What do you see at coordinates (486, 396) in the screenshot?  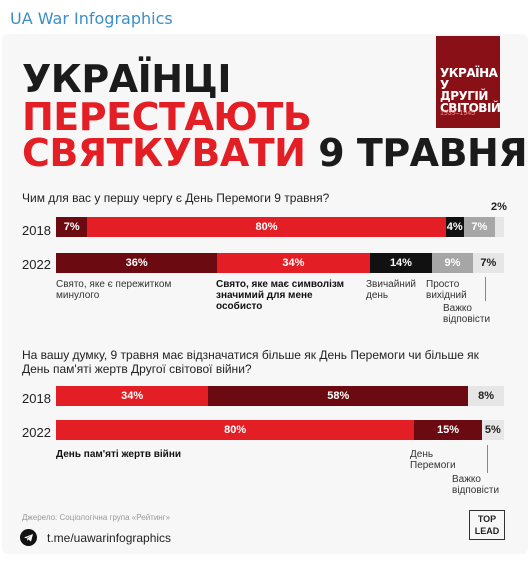 I see `chart2-bar-2018-seg-3: 8%` at bounding box center [486, 396].